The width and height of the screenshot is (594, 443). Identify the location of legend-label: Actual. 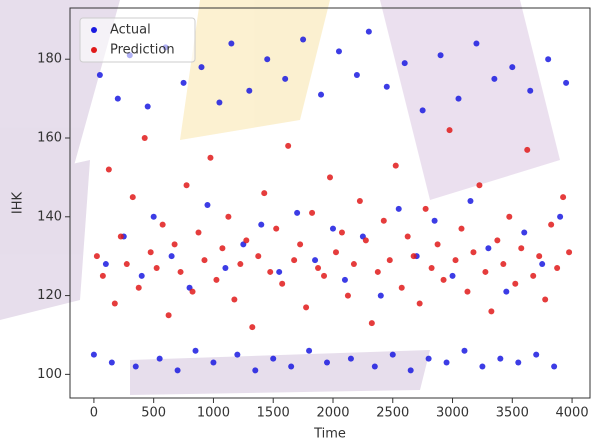
(130, 30).